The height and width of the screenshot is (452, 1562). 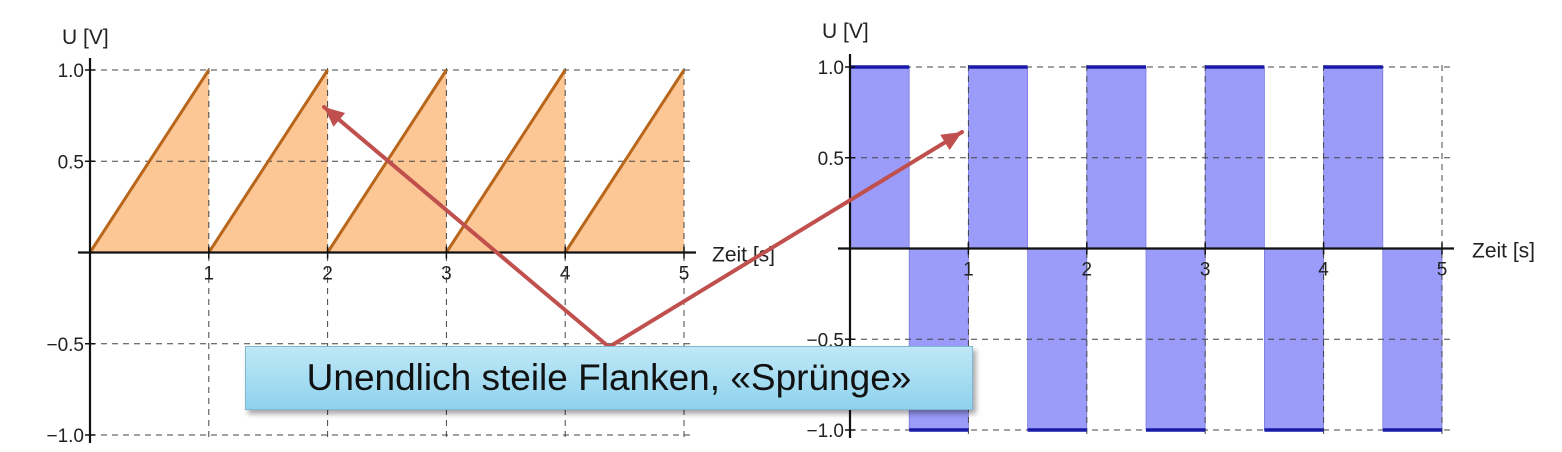 I want to click on annotation-callout: Unendlich steile Flanken, «Sprünge», so click(x=609, y=378).